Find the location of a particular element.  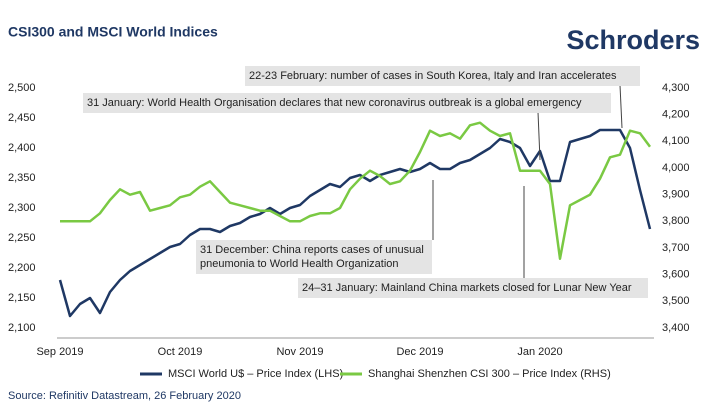

y-tick-label: 2,200 is located at coordinates (22, 268).